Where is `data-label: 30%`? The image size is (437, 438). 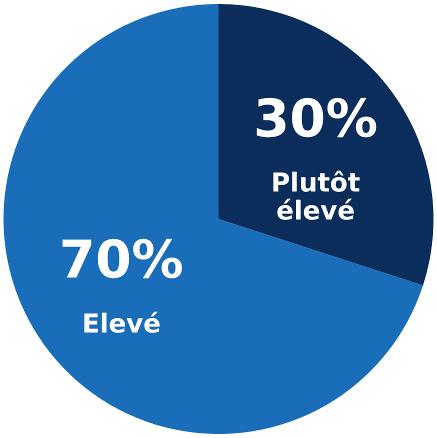
data-label: 30% is located at coordinates (315, 119).